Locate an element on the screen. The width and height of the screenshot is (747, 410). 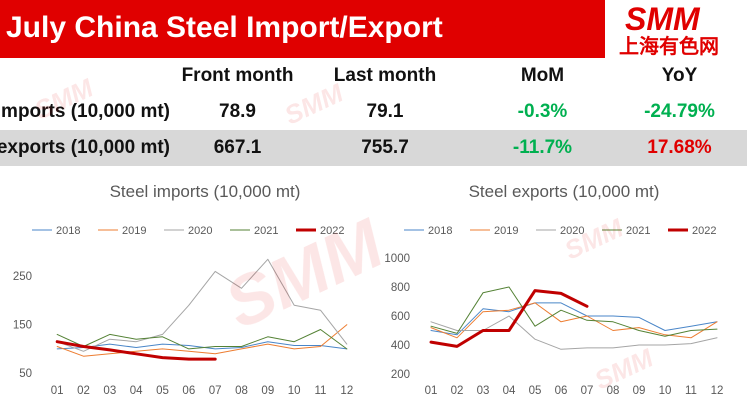
row-label-text: Steel exports (10,000 mt) is located at coordinates (85, 147).